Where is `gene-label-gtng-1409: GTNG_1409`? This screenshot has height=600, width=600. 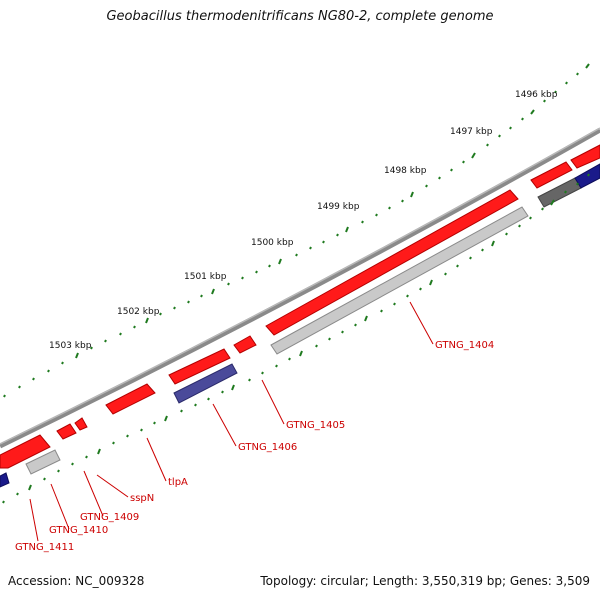 gene-label-gtng-1409: GTNG_1409 is located at coordinates (109, 517).